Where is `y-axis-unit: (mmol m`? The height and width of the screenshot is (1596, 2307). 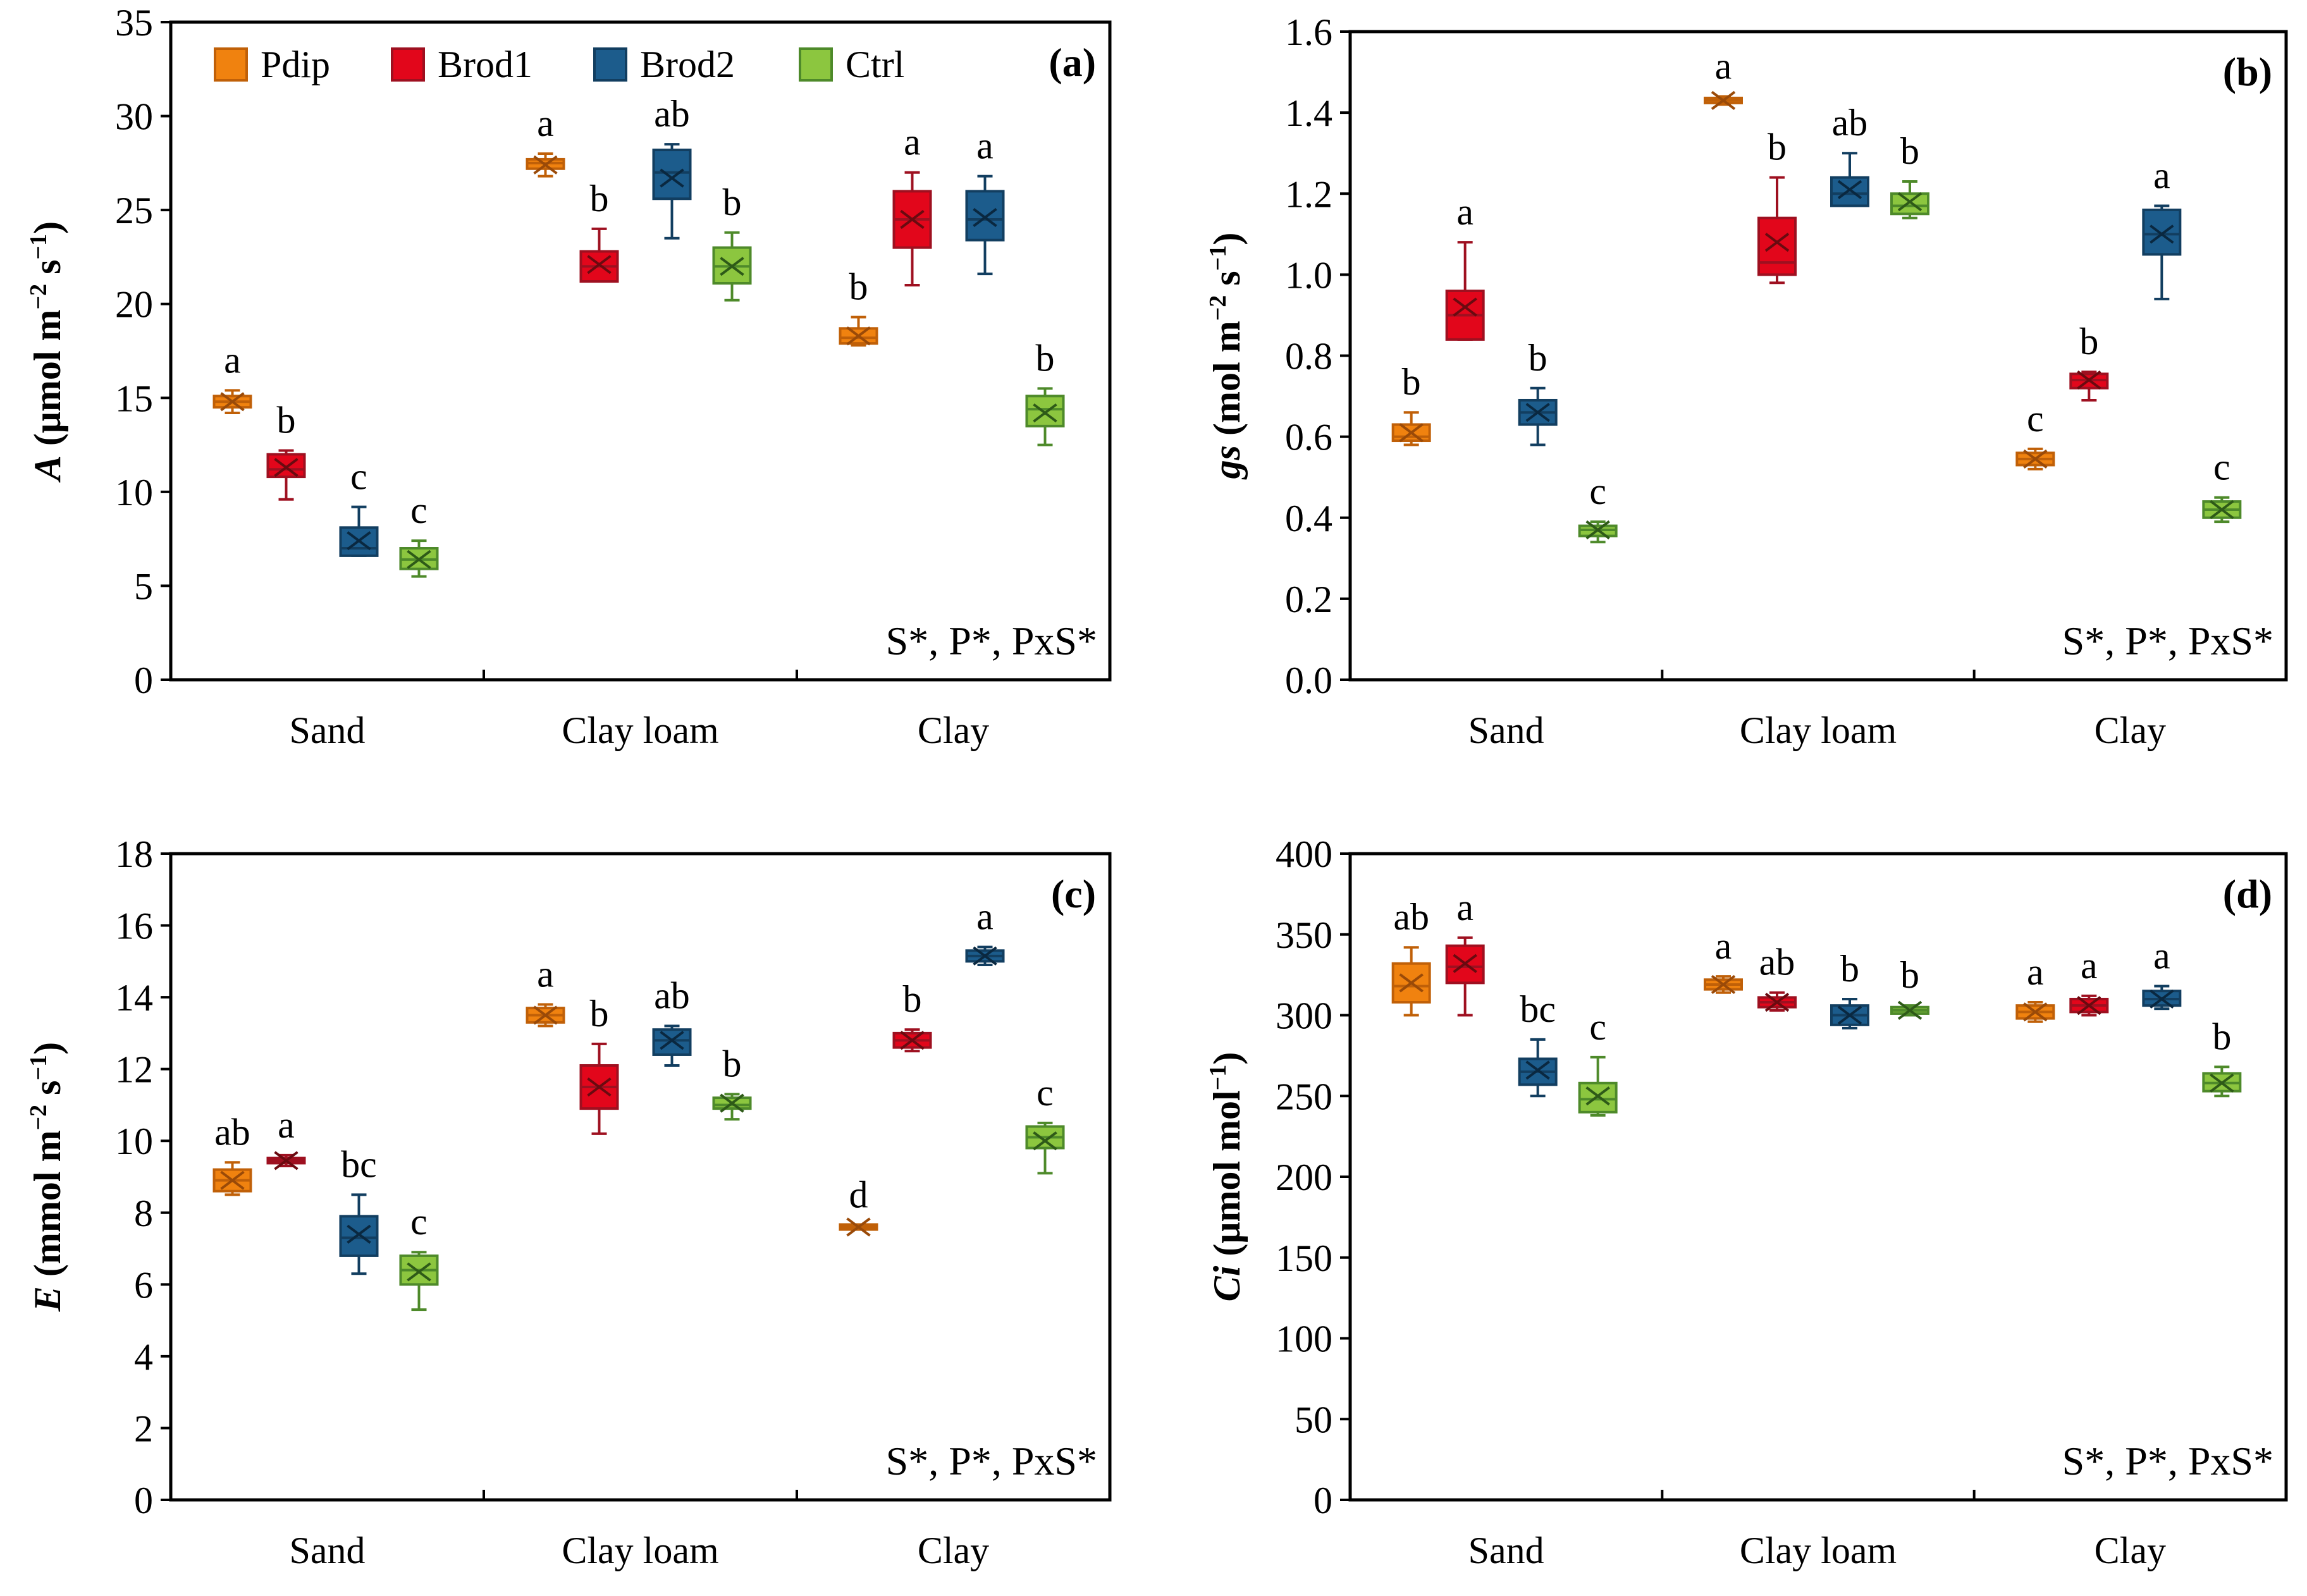
y-axis-unit: (mmol m is located at coordinates (47, 1209).